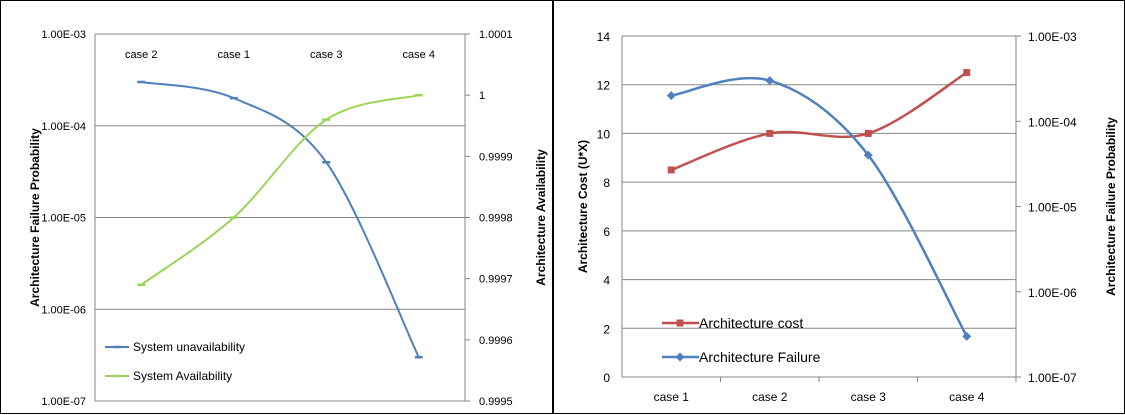 This screenshot has width=1125, height=415. Describe the element at coordinates (604, 134) in the screenshot. I see `y-tick-label: 10` at that location.